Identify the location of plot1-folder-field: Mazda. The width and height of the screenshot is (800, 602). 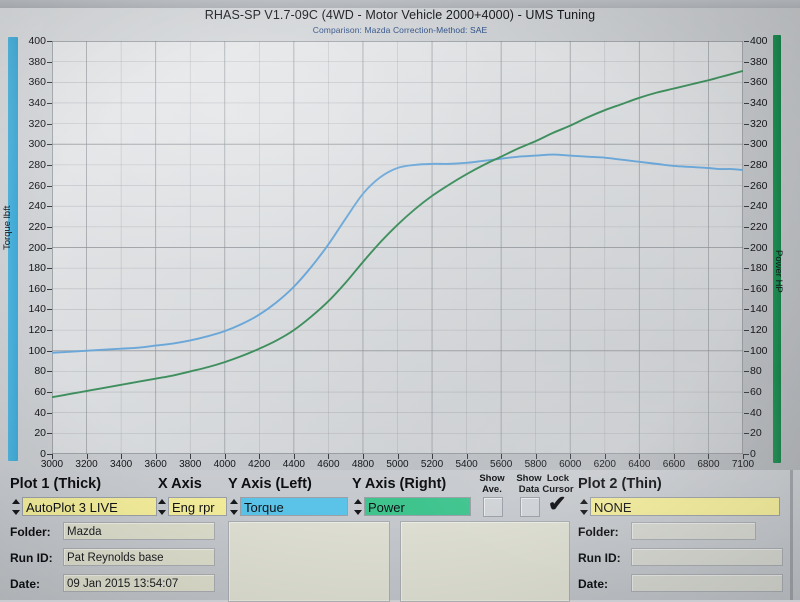
(139, 531).